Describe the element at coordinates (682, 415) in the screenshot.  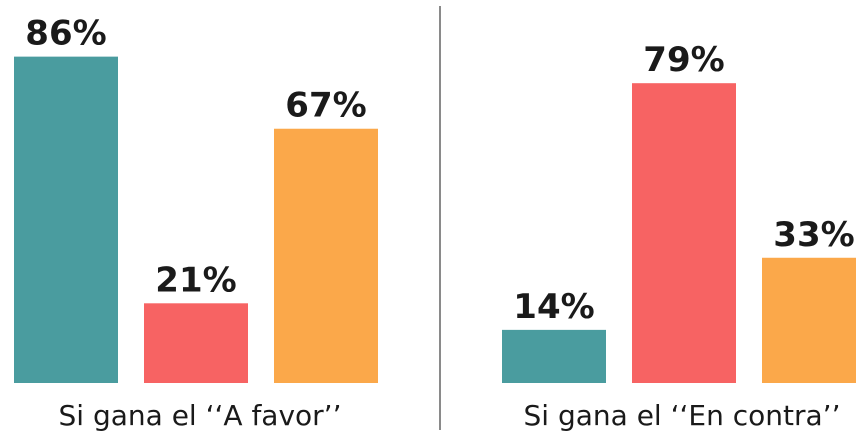
I see `right-panel-caption: Si gana el ‘‘En contra’’` at that location.